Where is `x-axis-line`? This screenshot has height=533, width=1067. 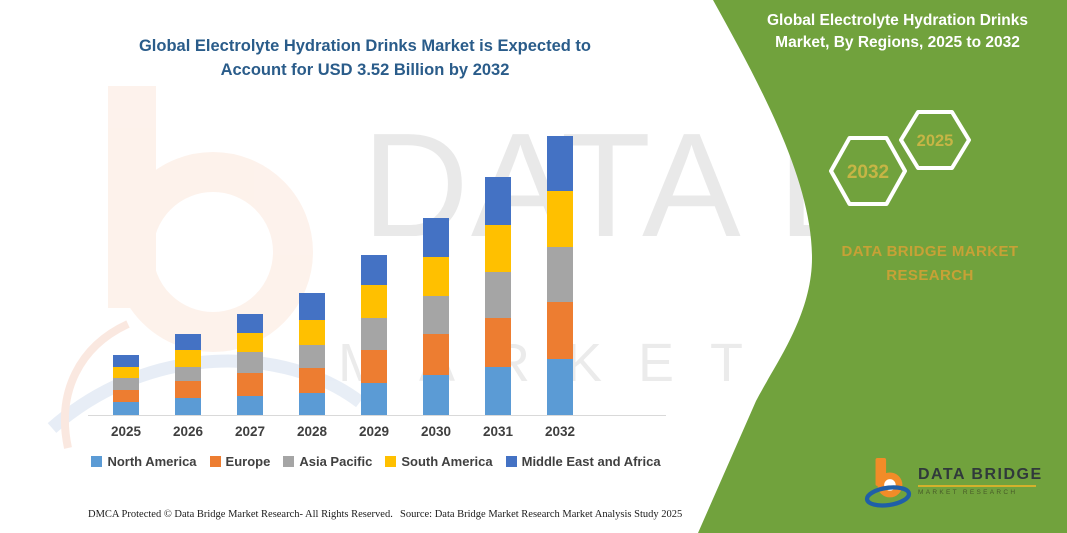 x-axis-line is located at coordinates (377, 415).